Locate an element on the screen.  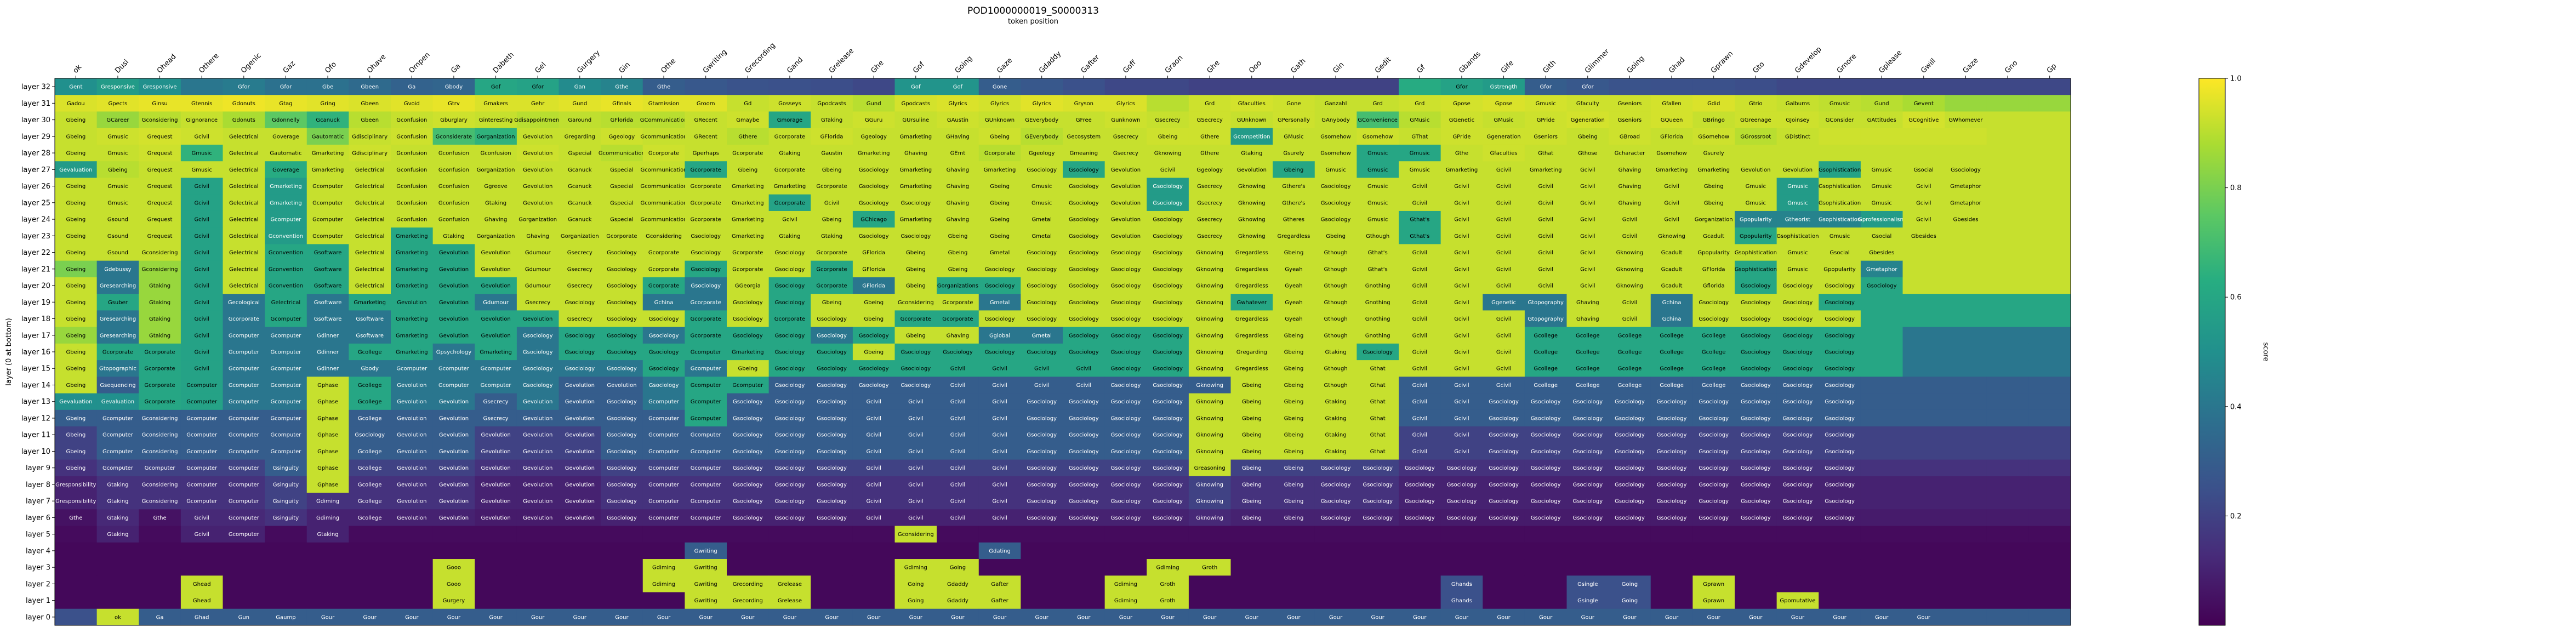
cell-token-label: Gcorporate is located at coordinates (789, 319).